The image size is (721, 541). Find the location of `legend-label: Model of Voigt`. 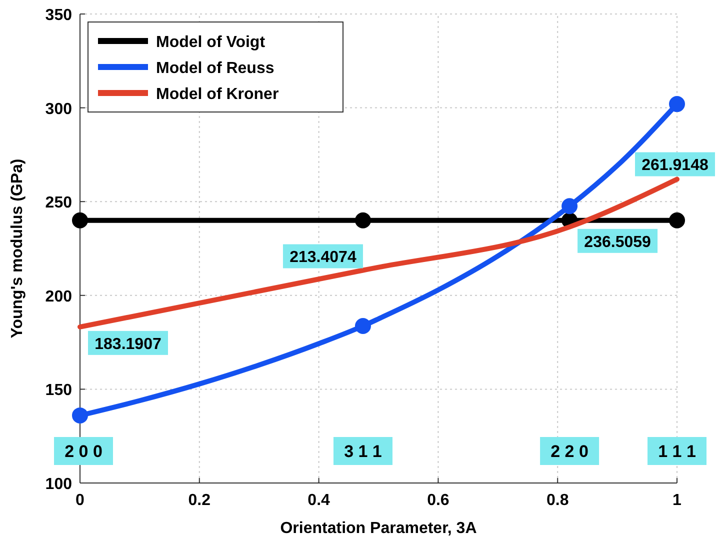

legend-label: Model of Voigt is located at coordinates (211, 42).